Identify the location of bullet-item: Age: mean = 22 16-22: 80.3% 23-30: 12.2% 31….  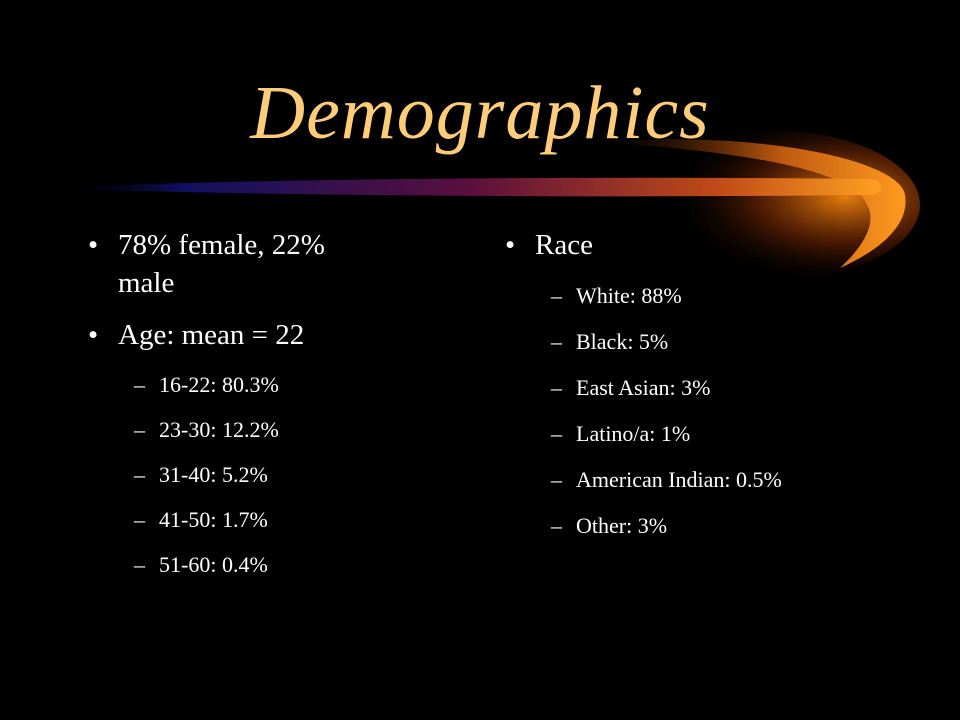
(238, 447).